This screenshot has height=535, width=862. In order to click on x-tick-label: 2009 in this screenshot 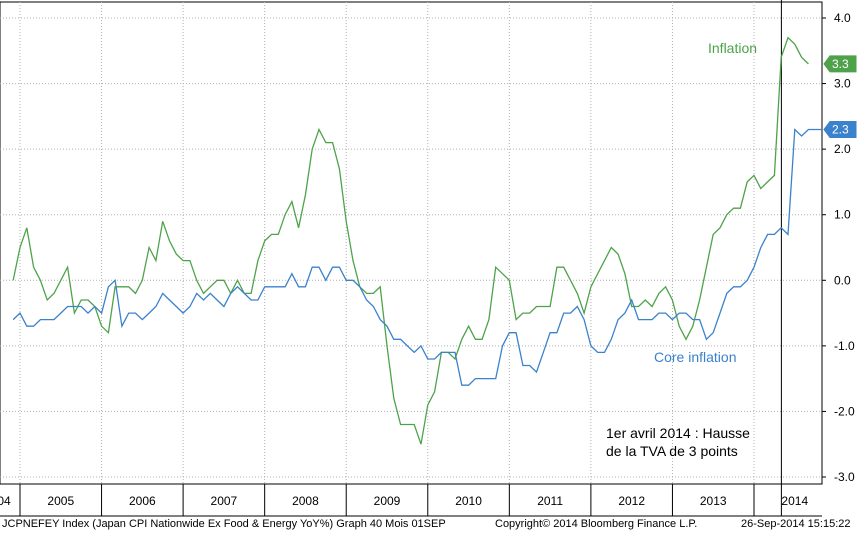, I will do `click(387, 501)`.